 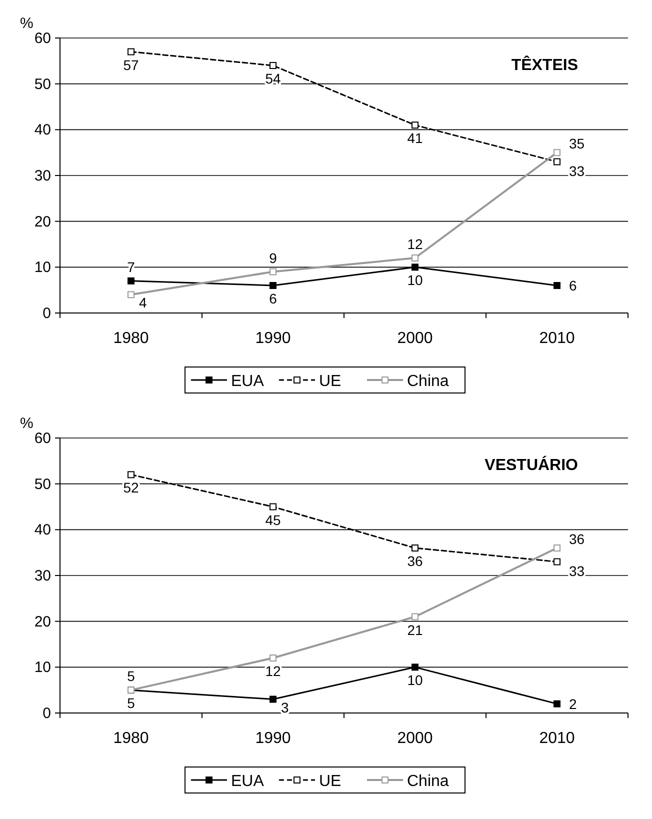 I want to click on data-label: 4, so click(x=143, y=302).